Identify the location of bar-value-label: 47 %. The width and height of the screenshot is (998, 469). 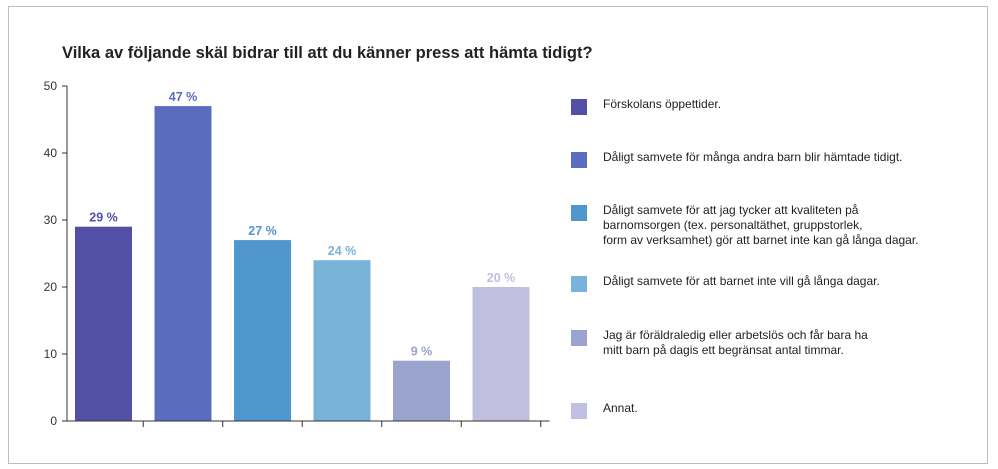
(183, 97).